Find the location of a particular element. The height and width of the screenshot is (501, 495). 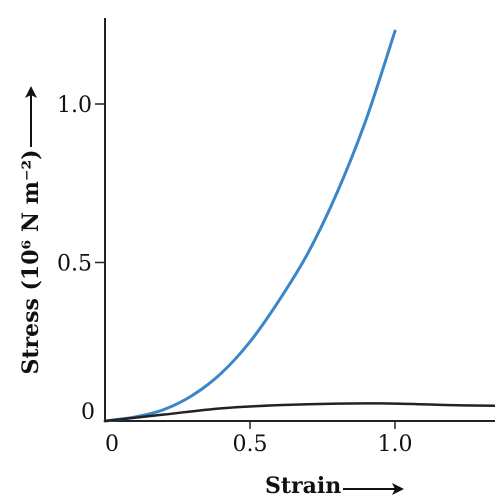

x-axis-label: Strain is located at coordinates (303, 486).